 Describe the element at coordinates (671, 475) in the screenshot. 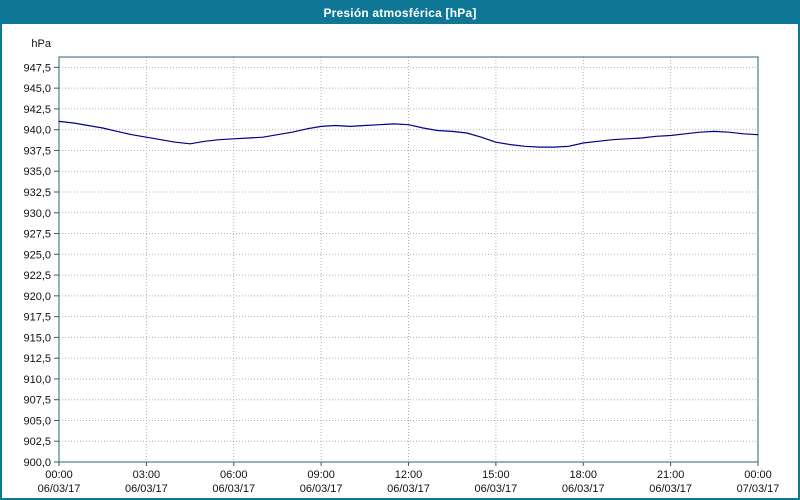

I see `x-tick-time: 21:00` at that location.